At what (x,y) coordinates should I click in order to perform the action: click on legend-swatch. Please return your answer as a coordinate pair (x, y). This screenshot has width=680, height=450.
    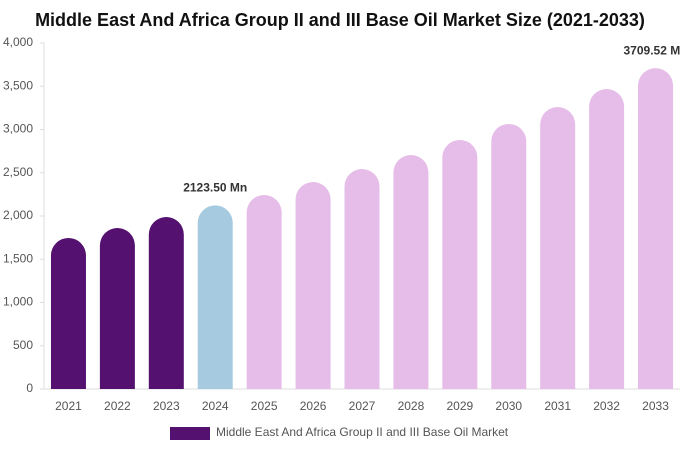
    Looking at the image, I should click on (190, 433).